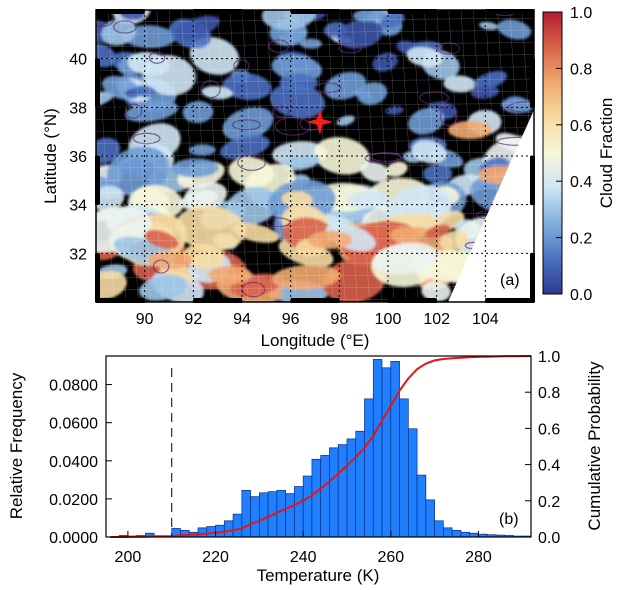 The image size is (622, 590). I want to click on histogram-x-tick-label: 260, so click(390, 557).